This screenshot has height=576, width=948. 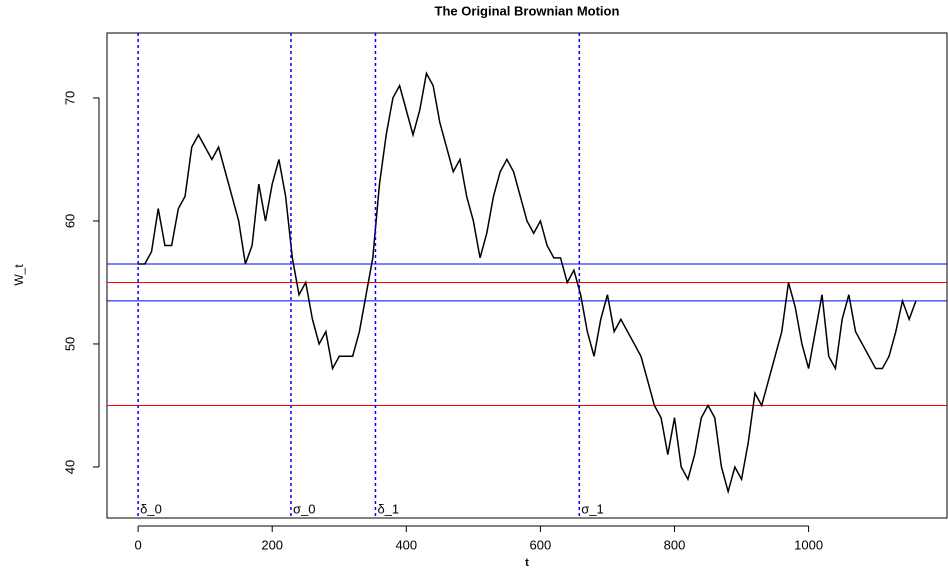 I want to click on y-tick-label: 50, so click(x=69, y=344).